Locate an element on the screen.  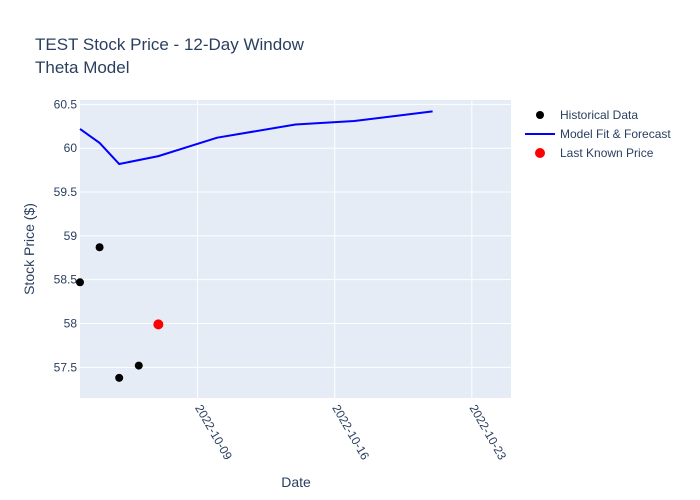
x-axis-title: Date is located at coordinates (296, 482).